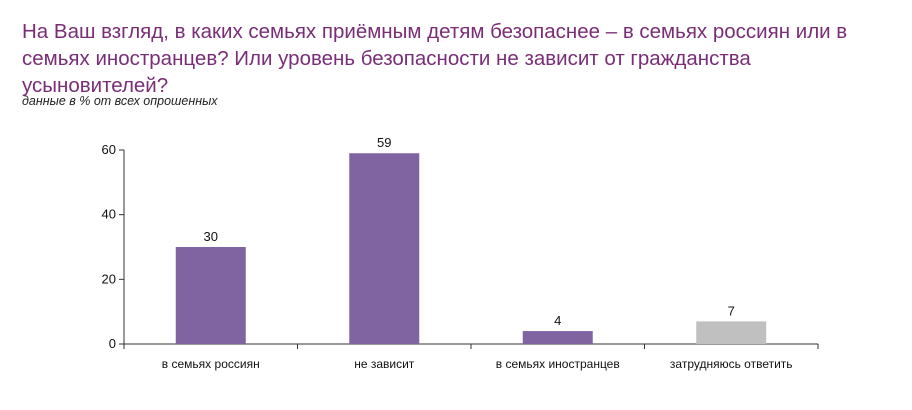 This screenshot has height=410, width=912. I want to click on y-tick-label: 20, so click(109, 278).